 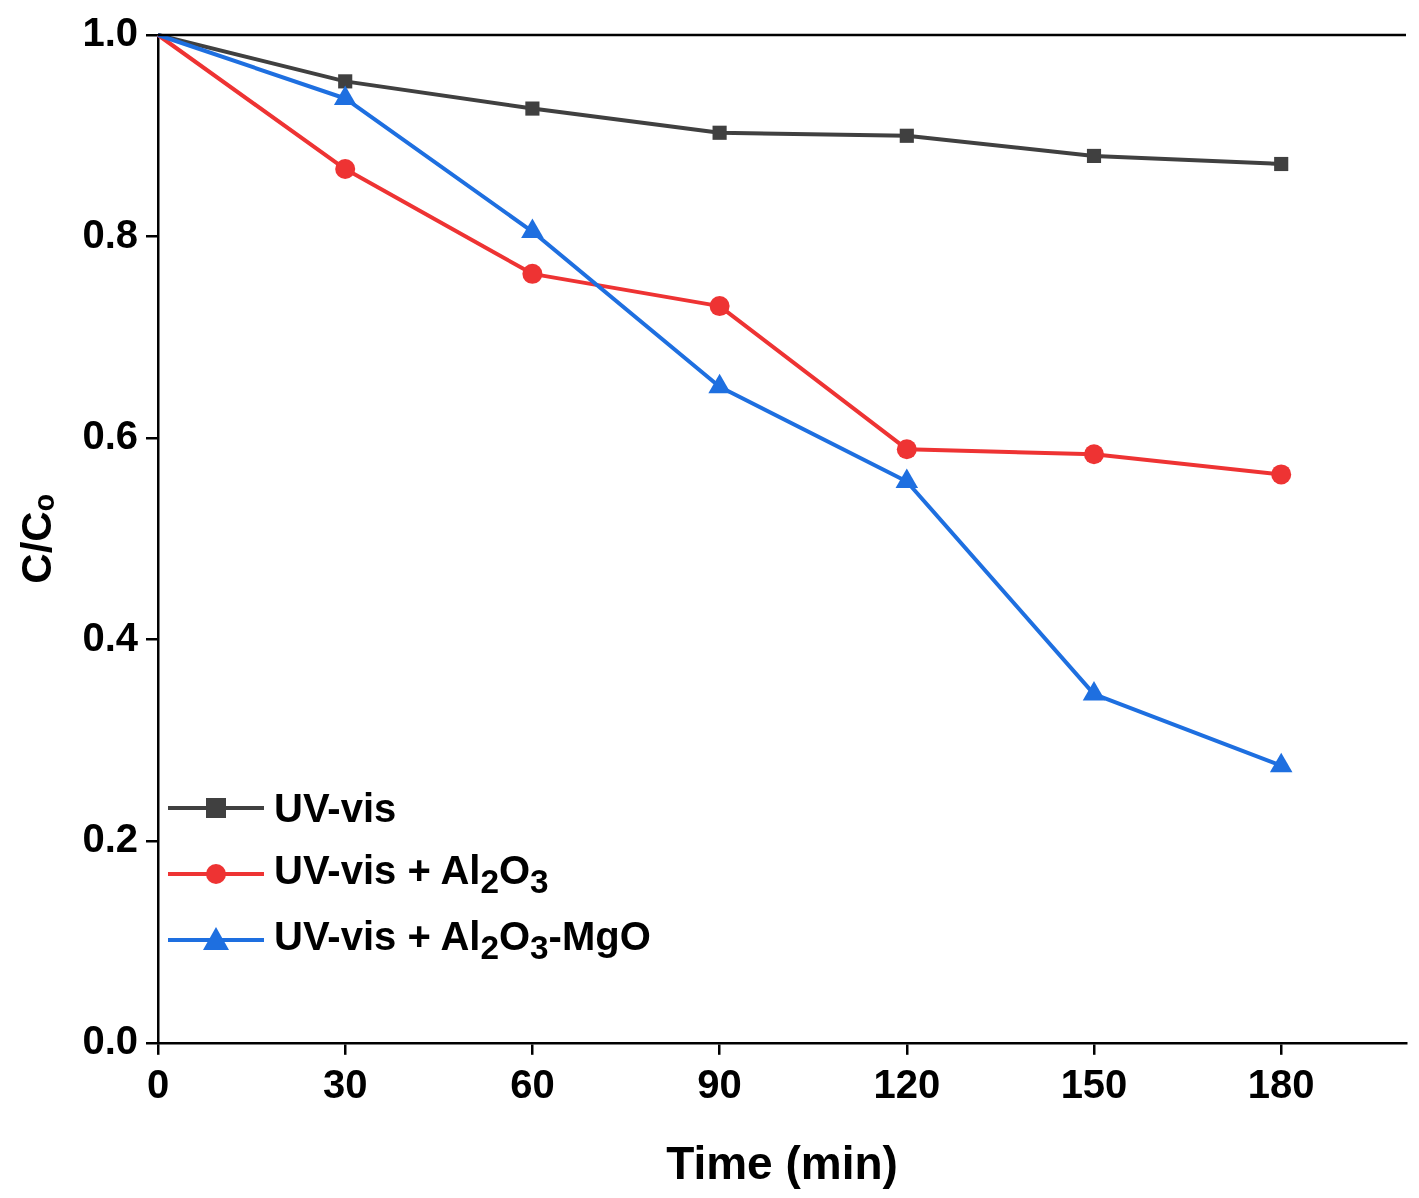 What do you see at coordinates (110, 1039) in the screenshot?
I see `y-tick-label: 0.0` at bounding box center [110, 1039].